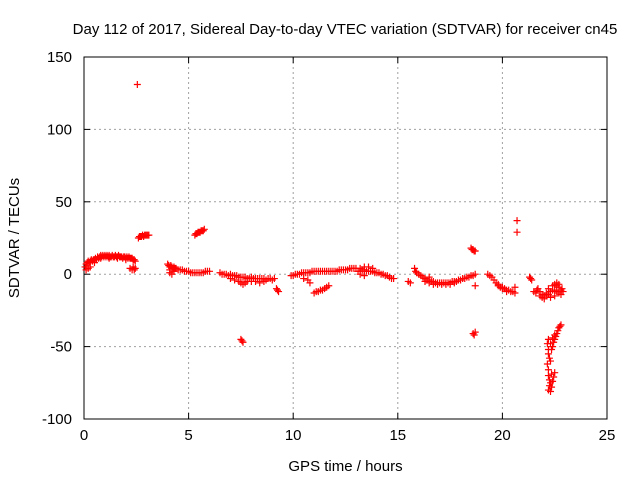 The image size is (640, 480). What do you see at coordinates (61, 347) in the screenshot?
I see `y-tick-label: -50` at bounding box center [61, 347].